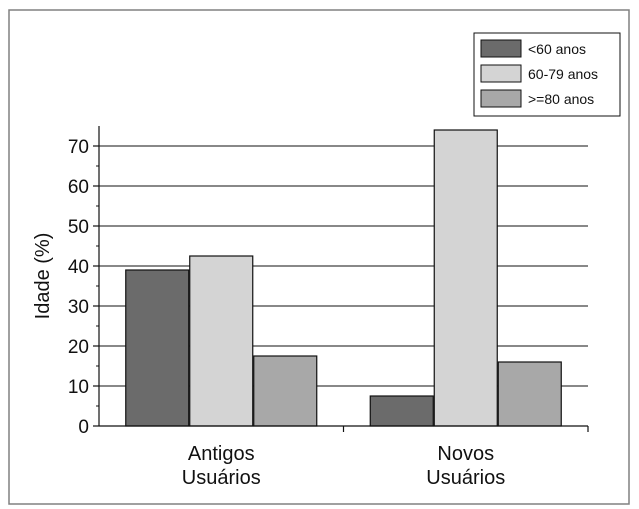 The image size is (639, 509). Describe the element at coordinates (43, 276) in the screenshot. I see `y-axis-title: Idade (%)` at that location.